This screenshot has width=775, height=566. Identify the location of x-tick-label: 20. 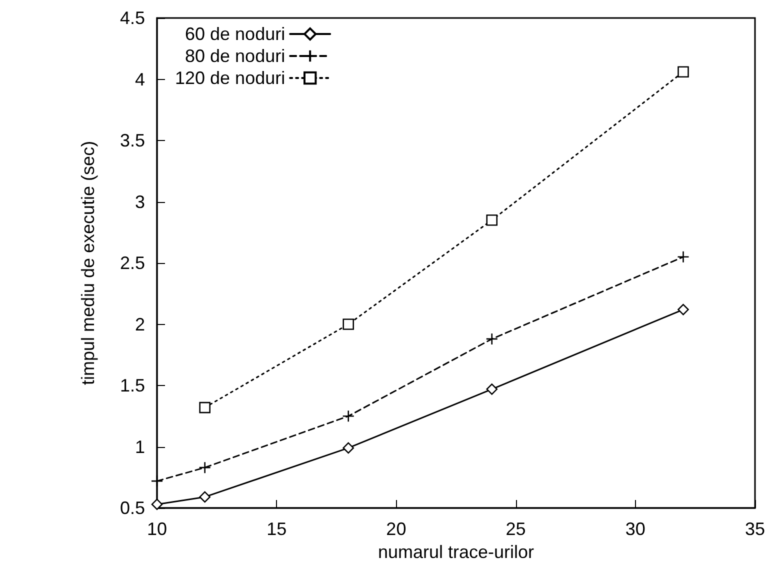
(396, 529).